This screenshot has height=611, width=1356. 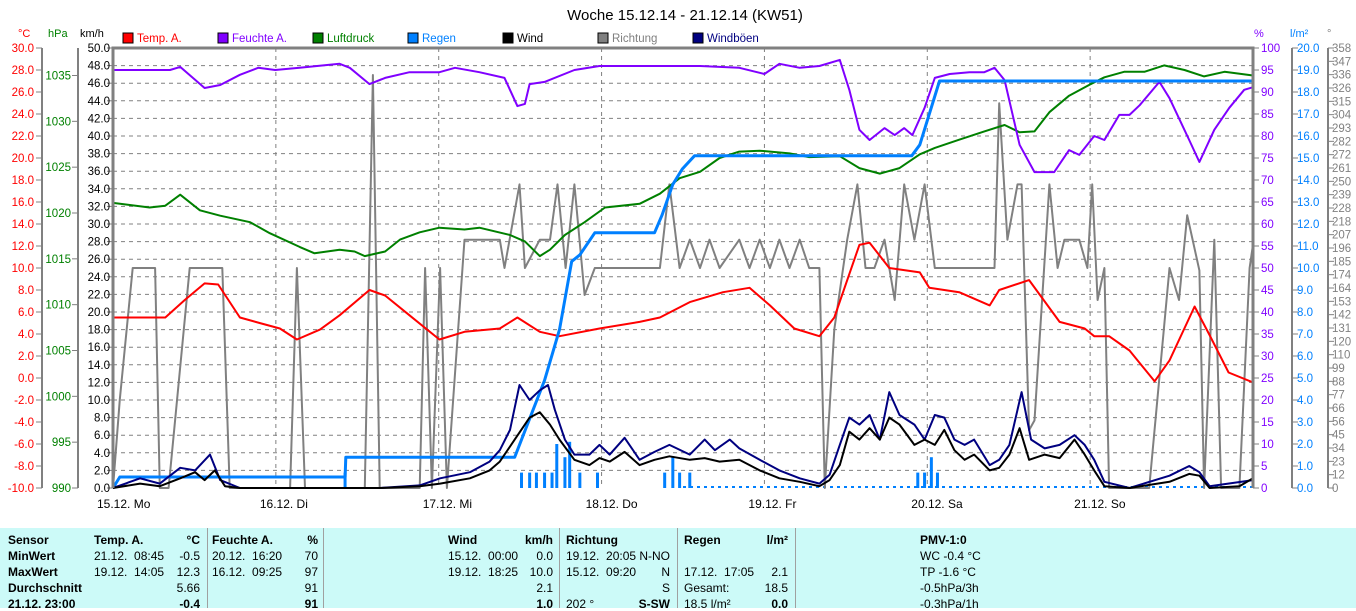 I want to click on hum-tick-label: 30, so click(x=1267, y=357).